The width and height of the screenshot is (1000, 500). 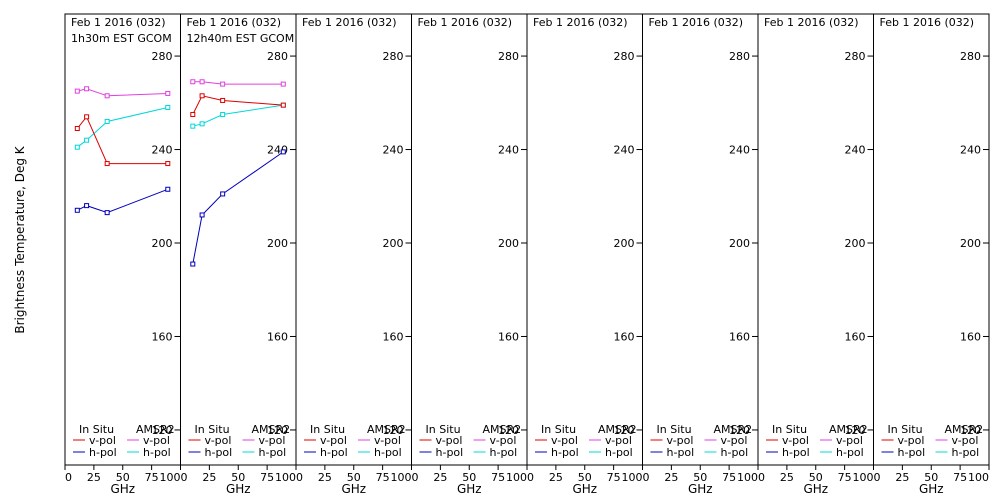 I want to click on series-in_situ_v, so click(x=238, y=105).